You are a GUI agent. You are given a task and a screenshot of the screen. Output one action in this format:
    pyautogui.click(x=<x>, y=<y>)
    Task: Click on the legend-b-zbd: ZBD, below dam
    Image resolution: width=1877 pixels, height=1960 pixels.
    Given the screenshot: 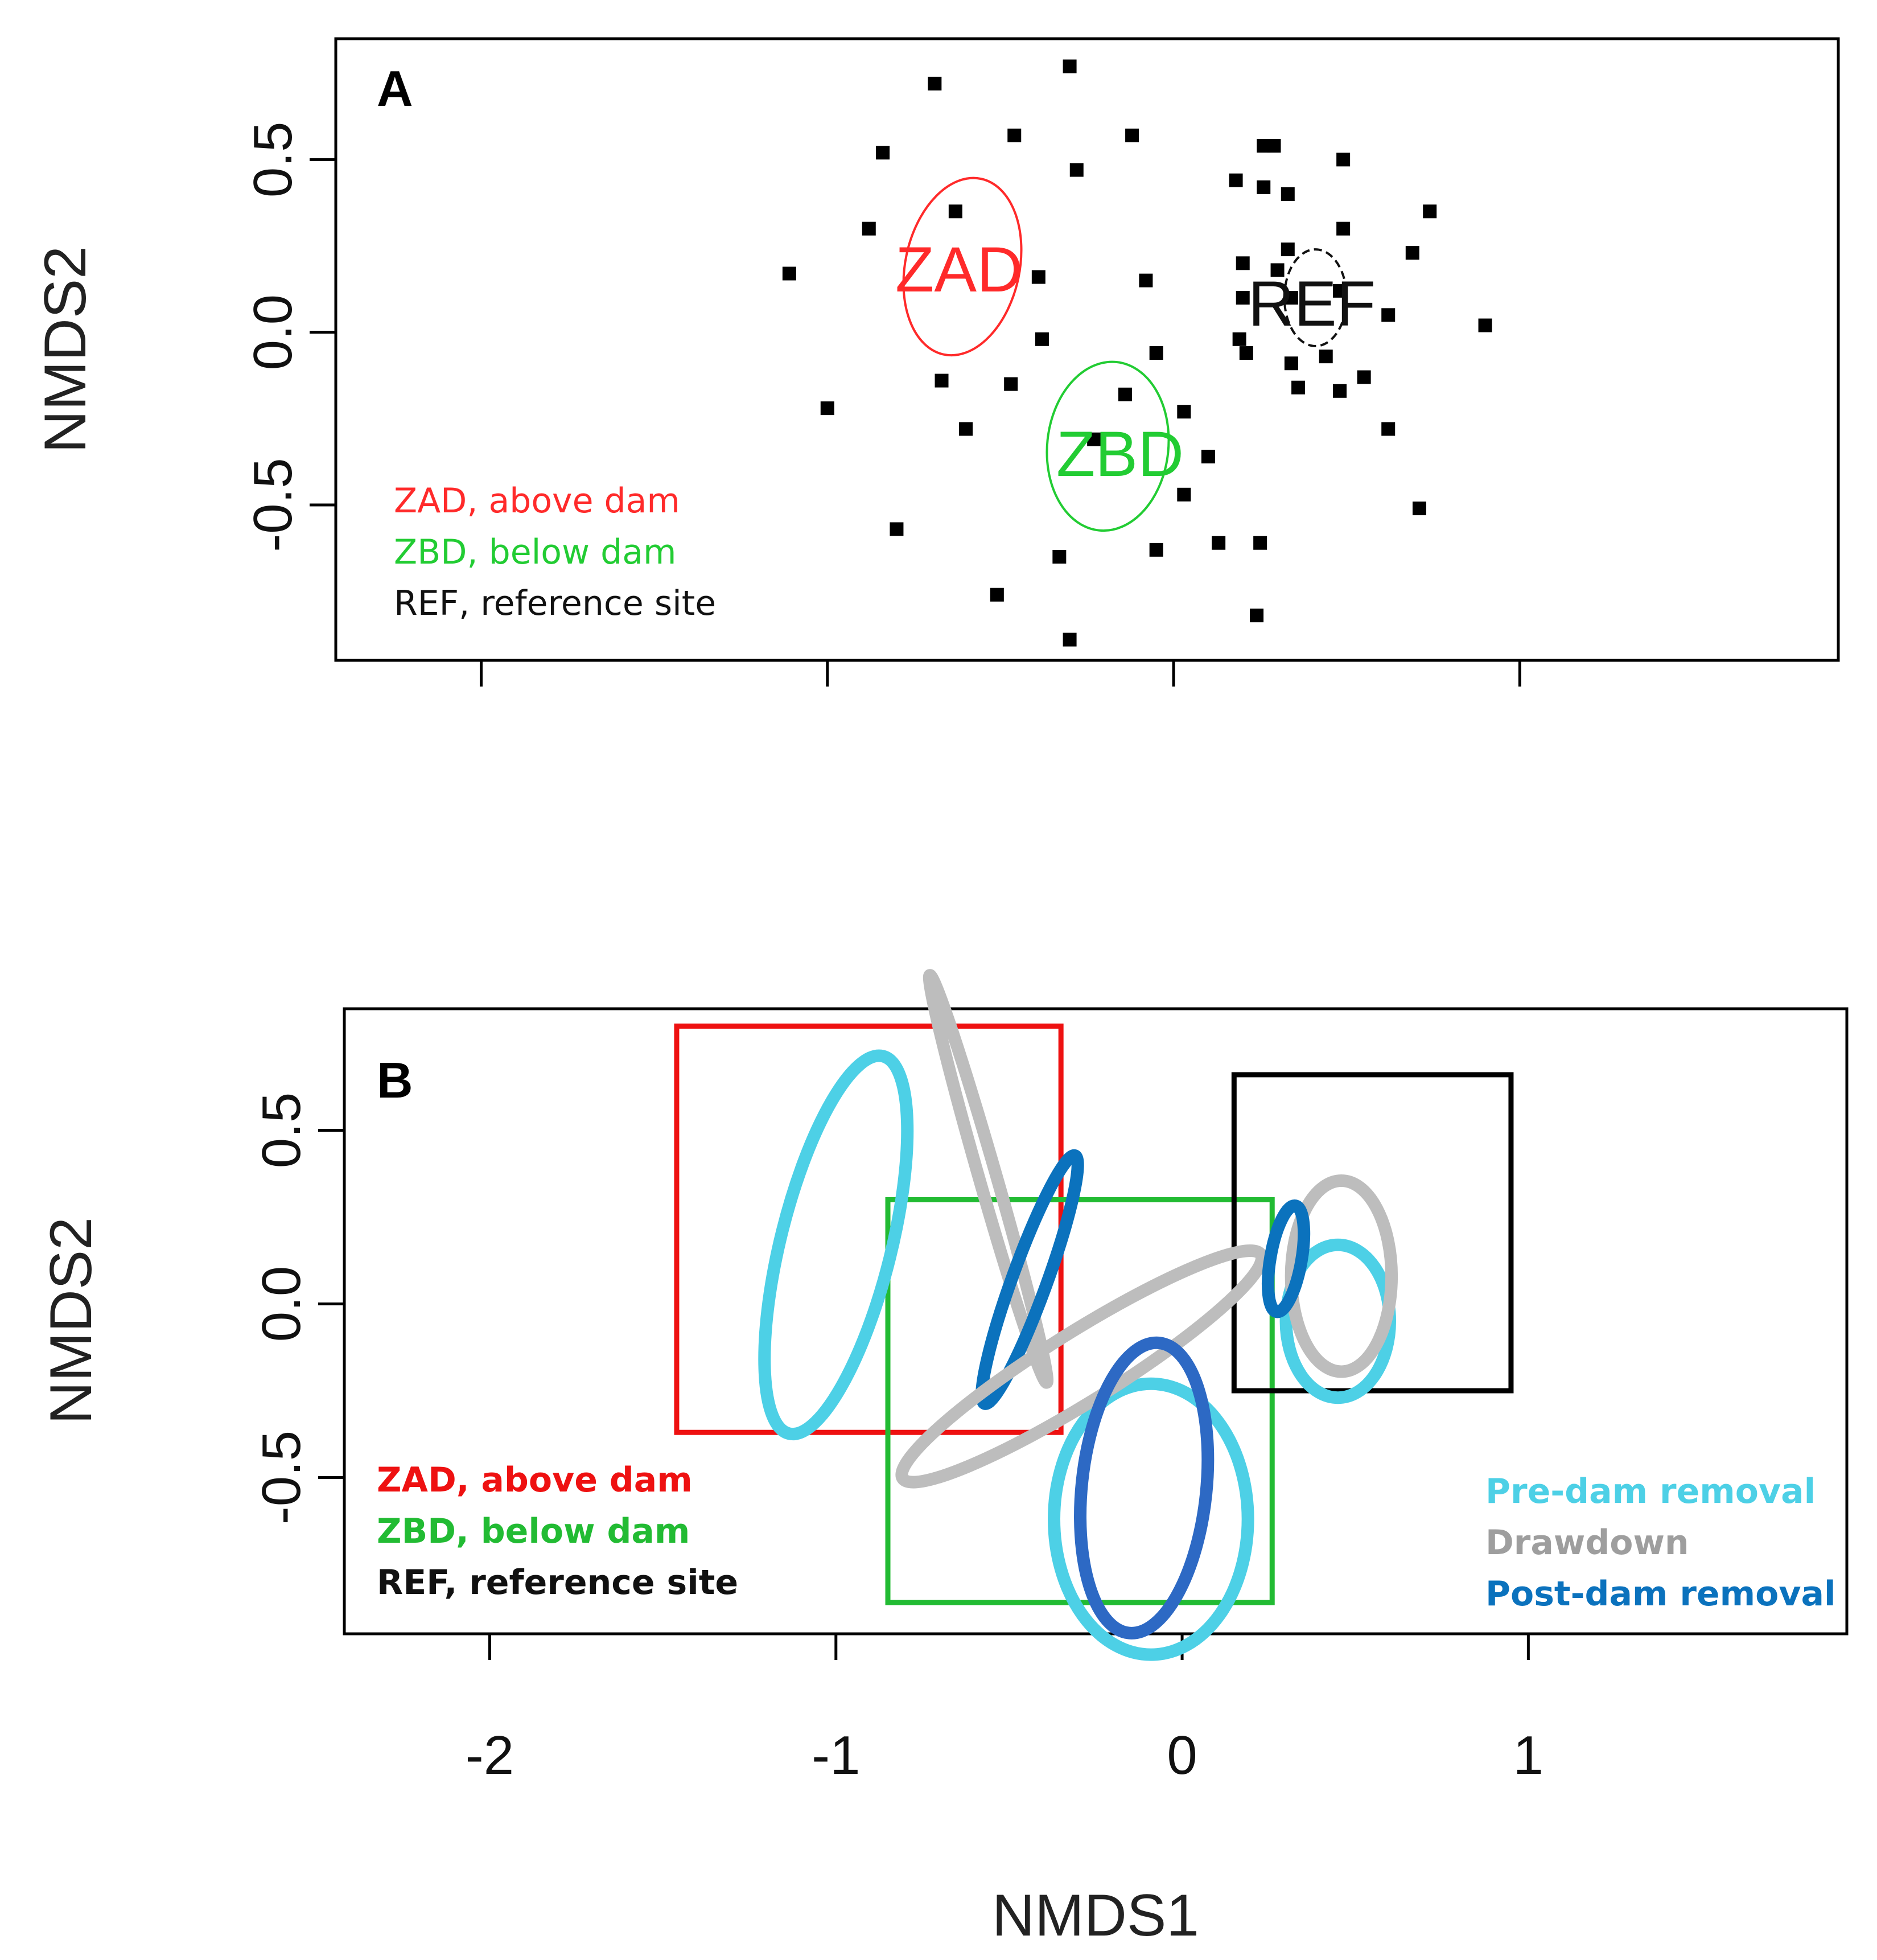 What is the action you would take?
    pyautogui.click(x=533, y=1531)
    